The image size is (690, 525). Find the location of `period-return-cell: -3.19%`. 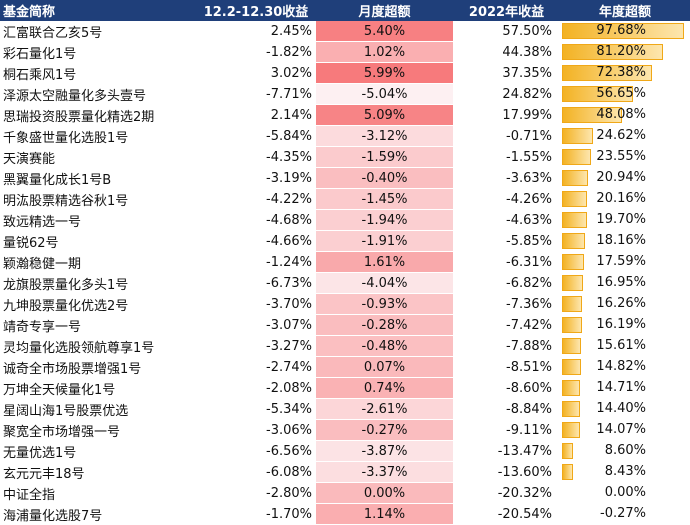

period-return-cell: -3.19% is located at coordinates (256, 178).